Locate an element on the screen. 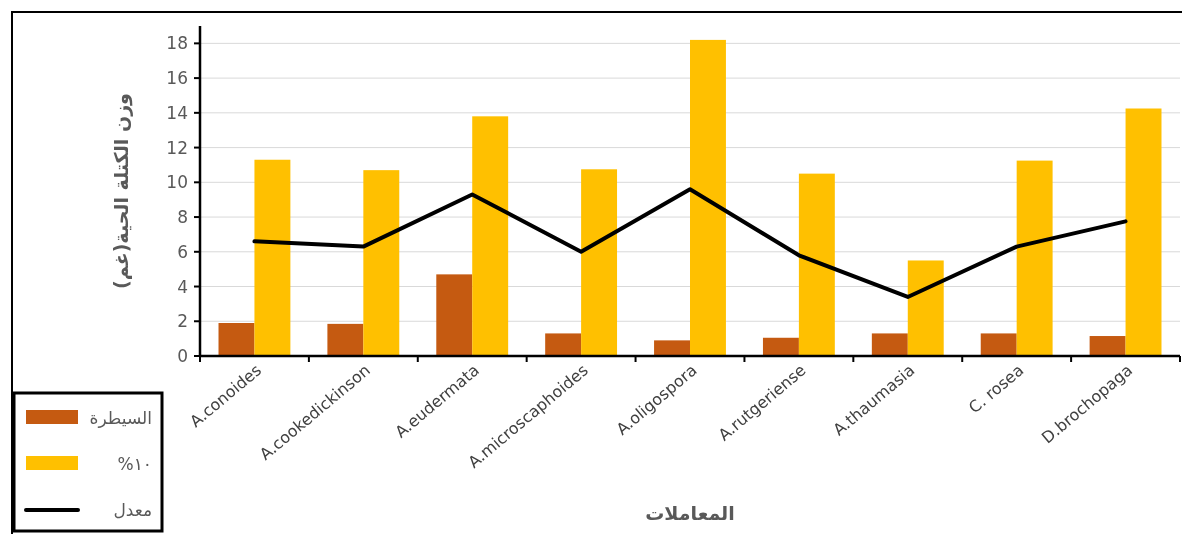 The width and height of the screenshot is (1182, 534). legend-label: ١٠% is located at coordinates (134, 464).